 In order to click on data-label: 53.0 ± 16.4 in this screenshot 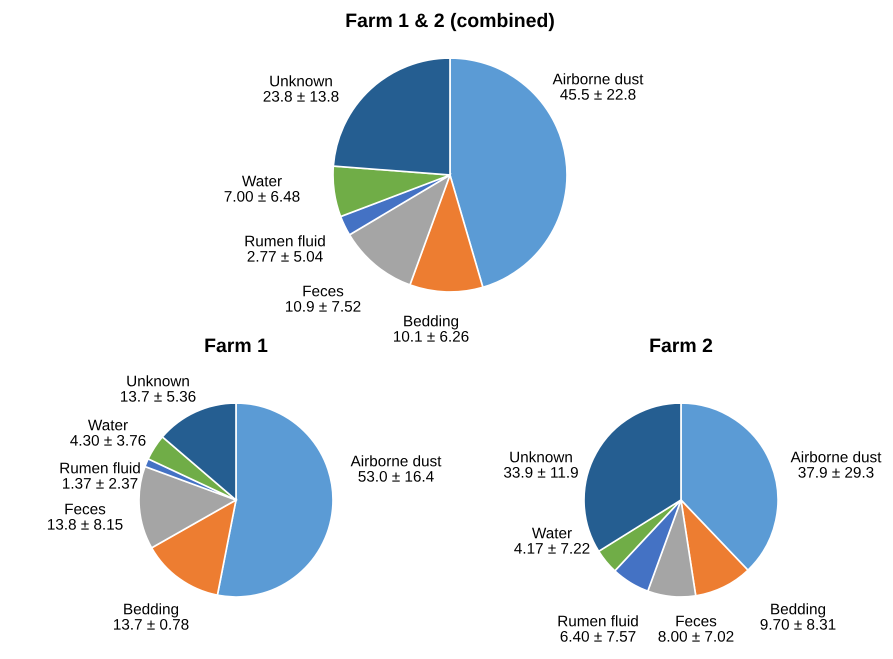, I will do `click(396, 476)`.